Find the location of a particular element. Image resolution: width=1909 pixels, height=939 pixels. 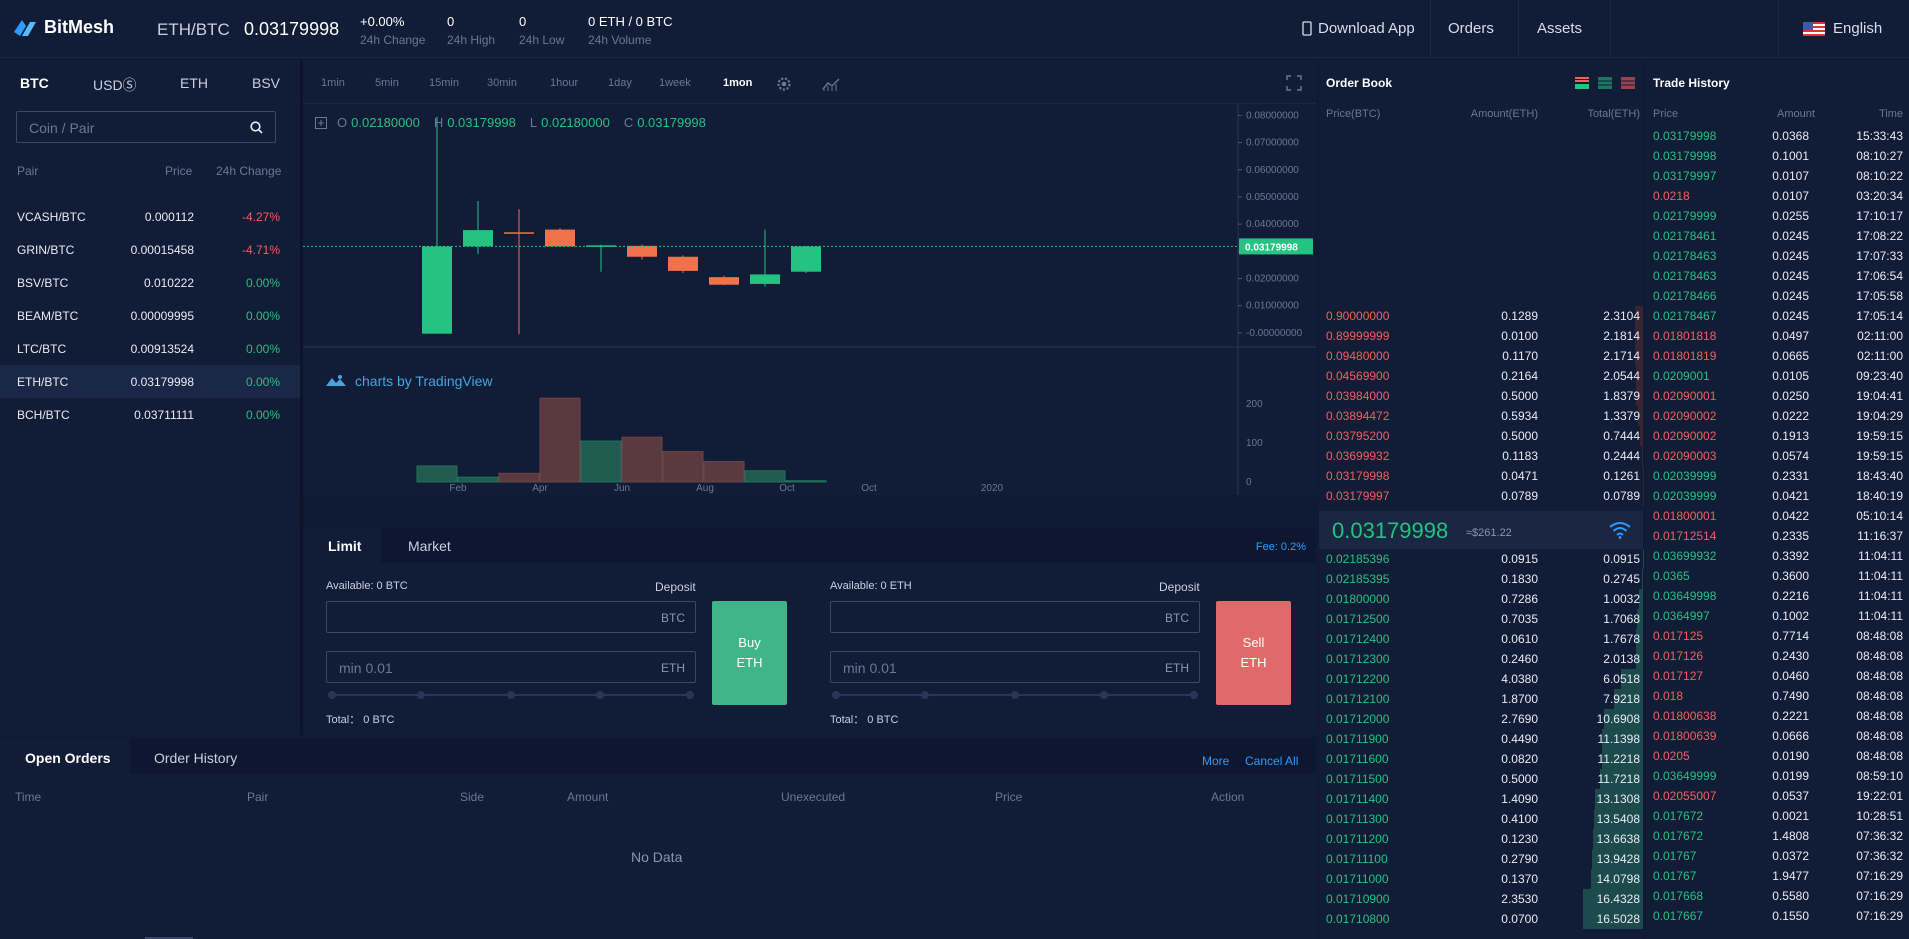

view-both-icon is located at coordinates (1582, 83).